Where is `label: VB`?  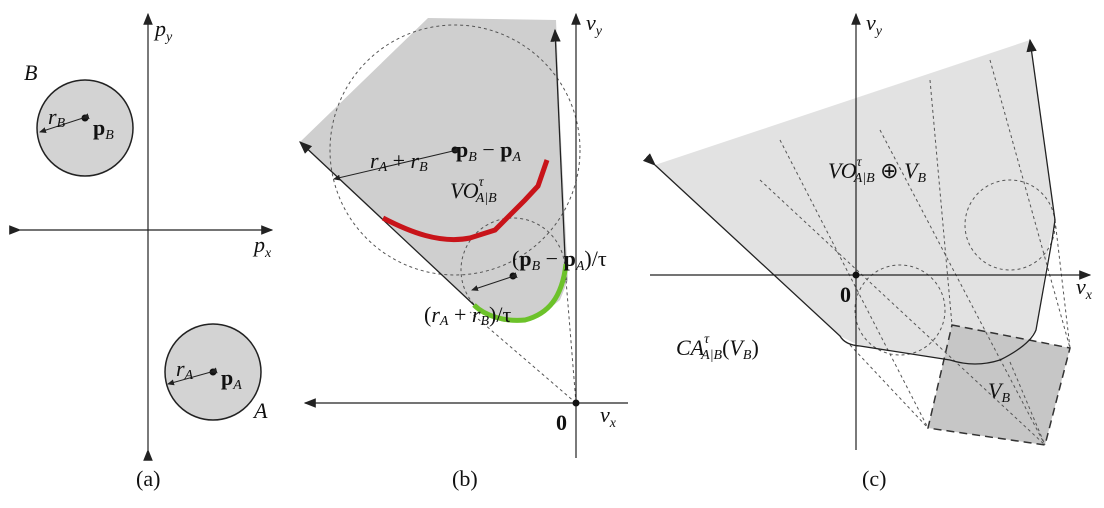 label: VB is located at coordinates (999, 392).